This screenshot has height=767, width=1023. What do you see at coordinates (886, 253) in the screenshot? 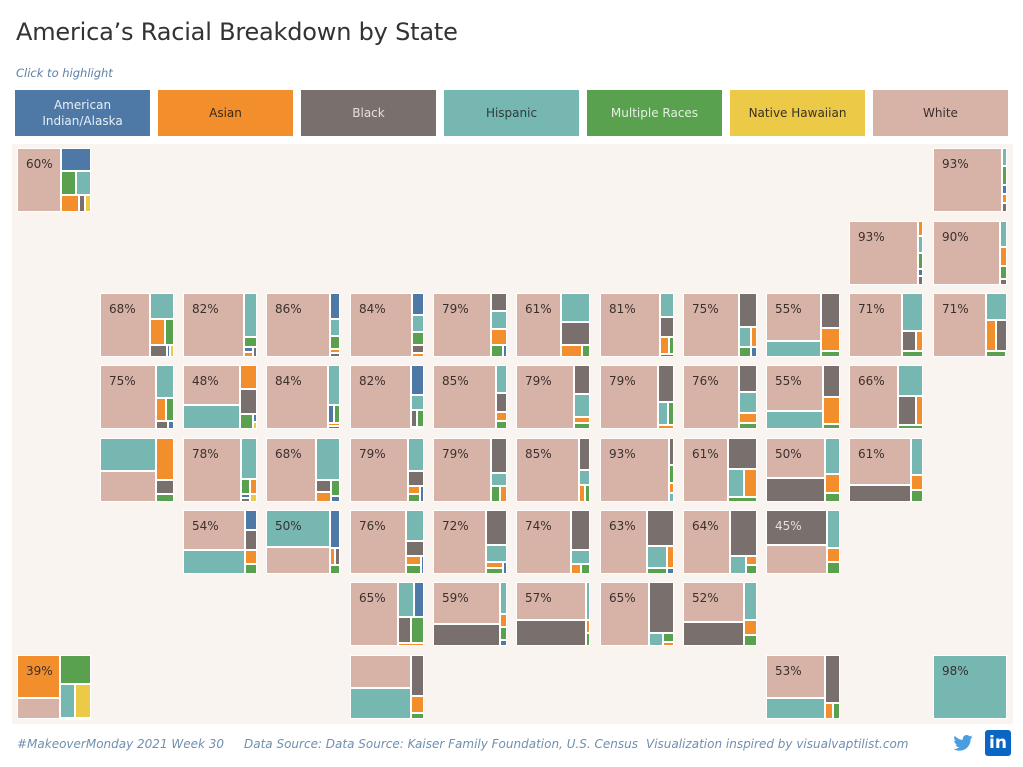
I see `state-tile: 93%` at bounding box center [886, 253].